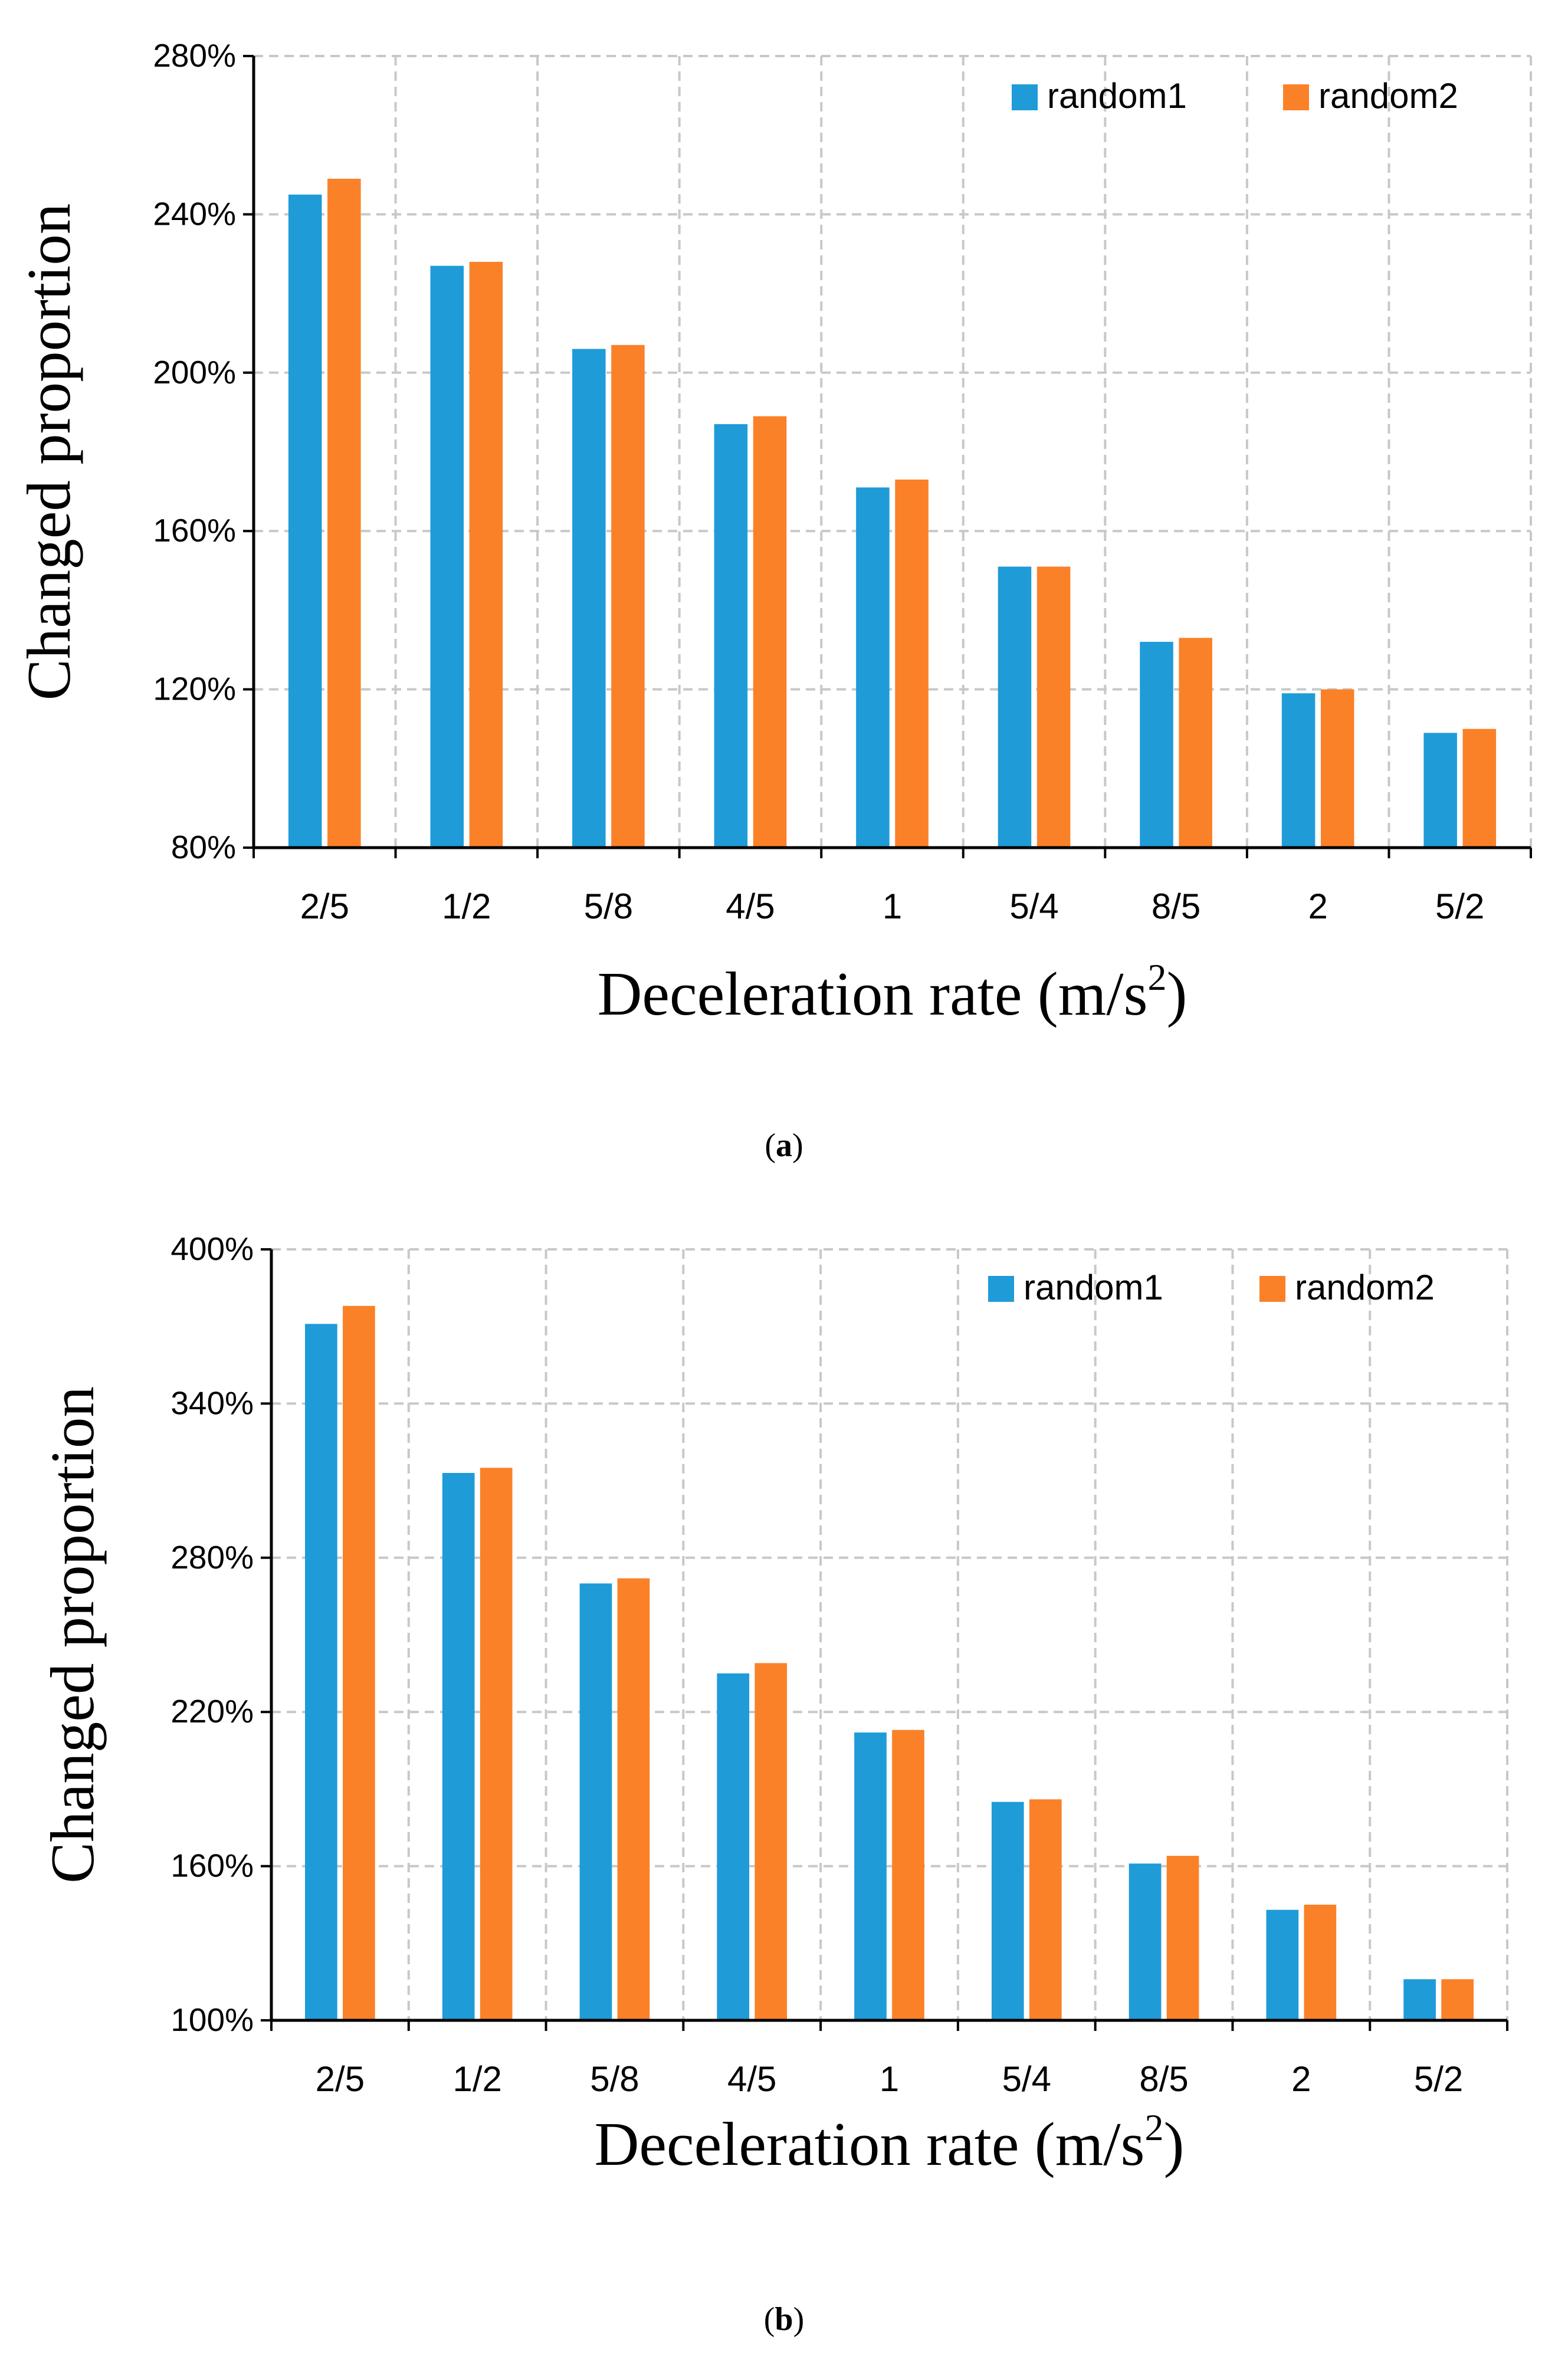  Describe the element at coordinates (194, 689) in the screenshot. I see `y-tick-label: 120%` at that location.